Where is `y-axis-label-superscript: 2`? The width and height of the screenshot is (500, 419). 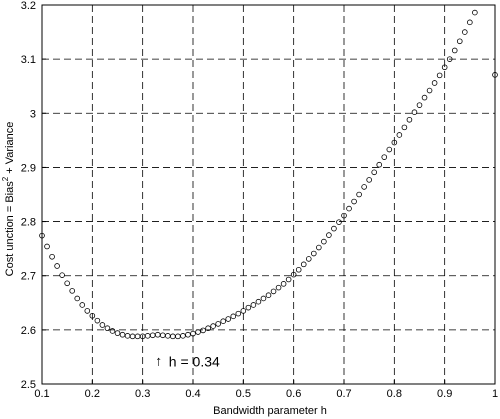
y-axis-label-superscript: 2 is located at coordinates (5, 178).